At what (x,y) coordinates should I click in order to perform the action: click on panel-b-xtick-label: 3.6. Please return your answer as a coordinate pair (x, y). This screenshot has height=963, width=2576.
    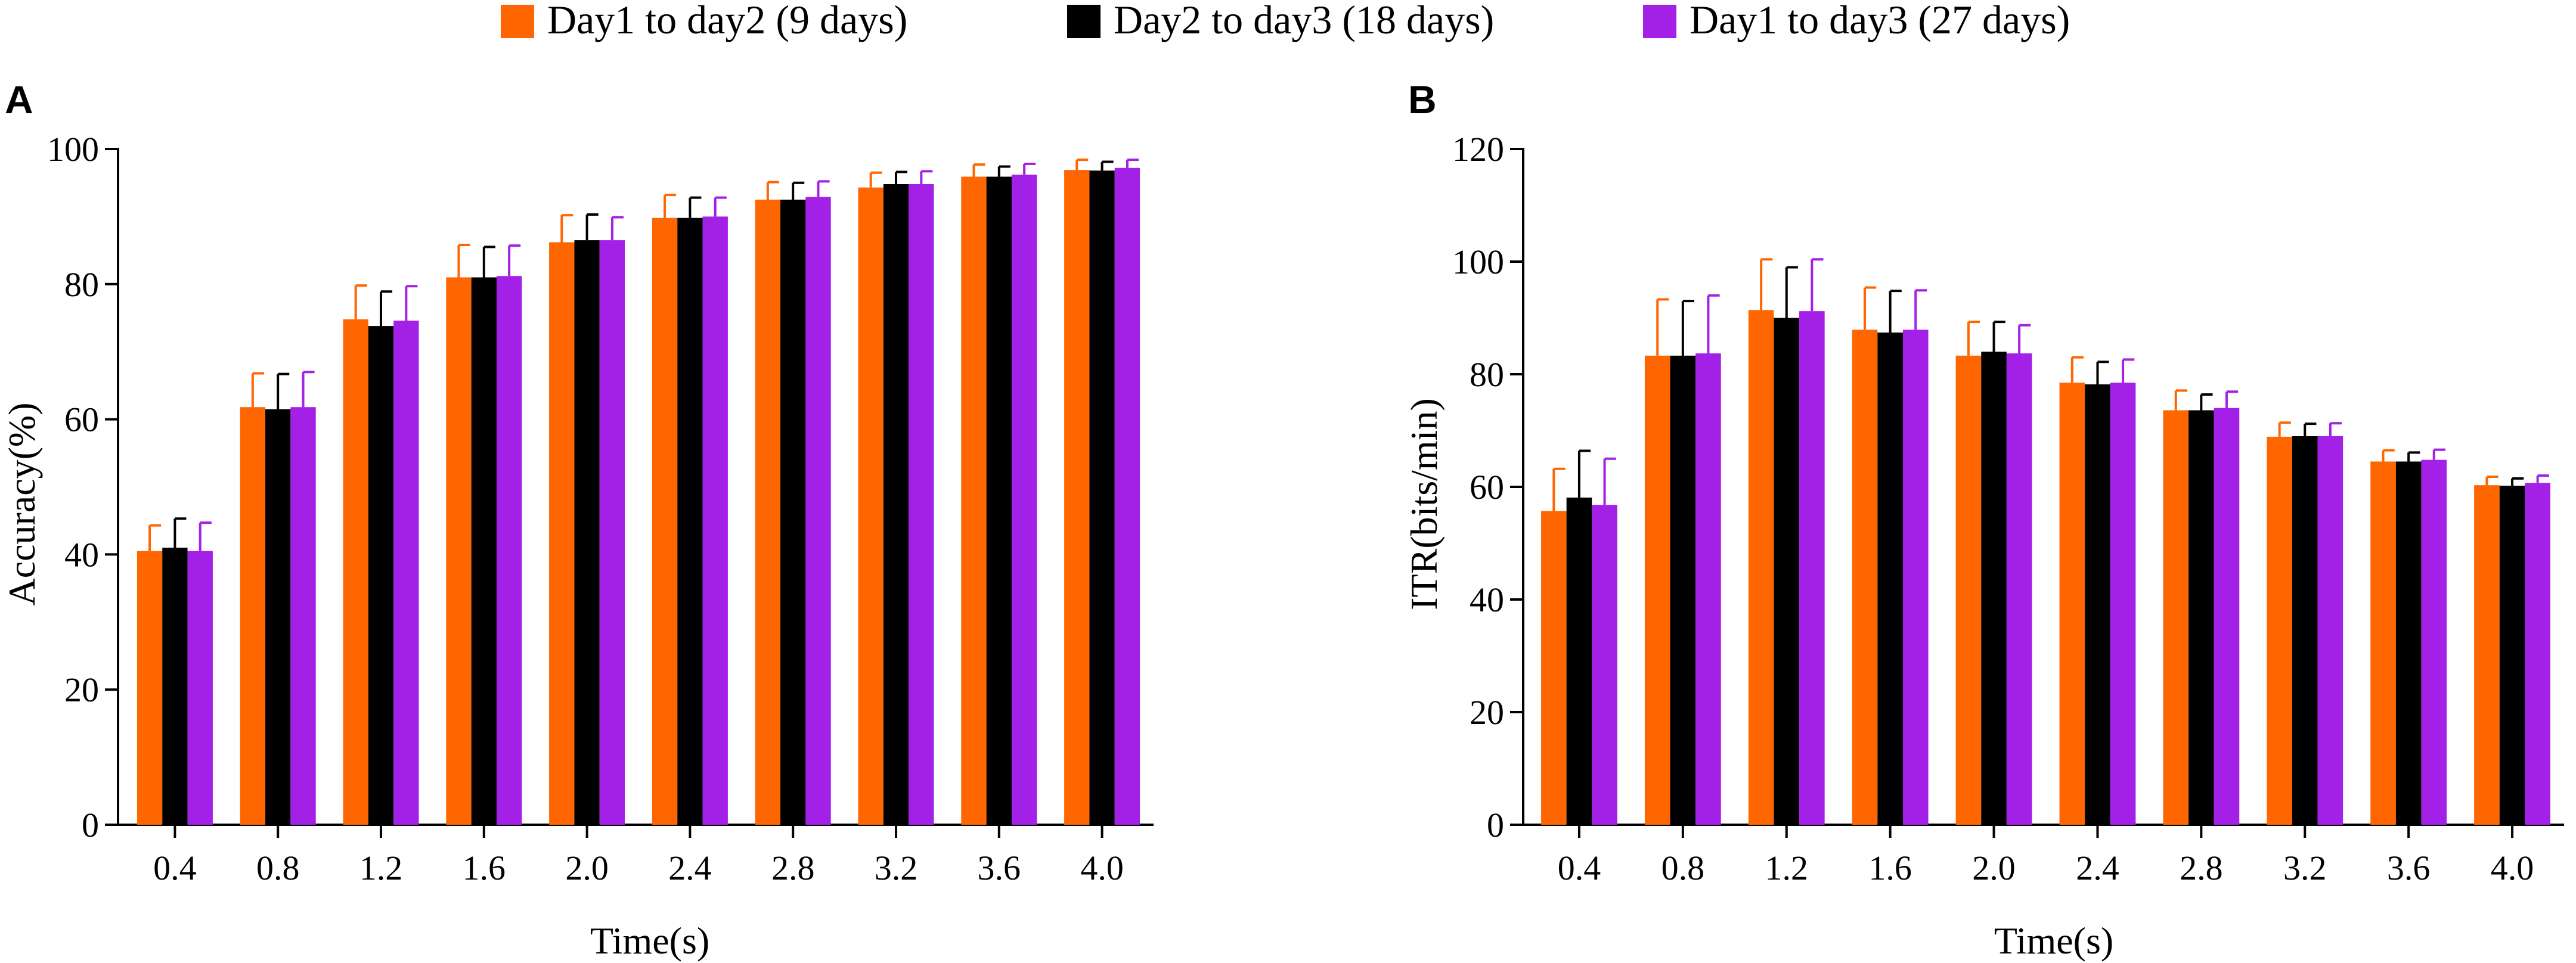
    Looking at the image, I should click on (2409, 868).